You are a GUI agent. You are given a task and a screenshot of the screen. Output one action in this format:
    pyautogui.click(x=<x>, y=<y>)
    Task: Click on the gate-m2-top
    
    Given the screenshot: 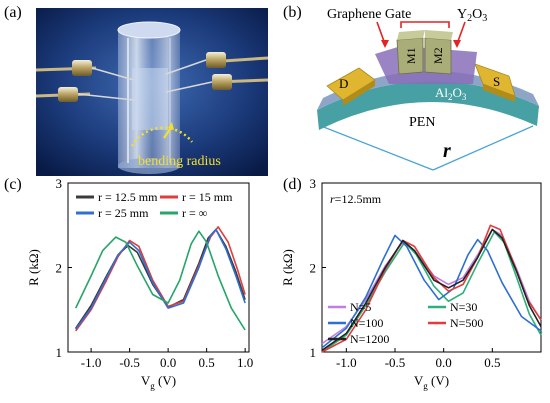 What is the action you would take?
    pyautogui.click(x=439, y=35)
    